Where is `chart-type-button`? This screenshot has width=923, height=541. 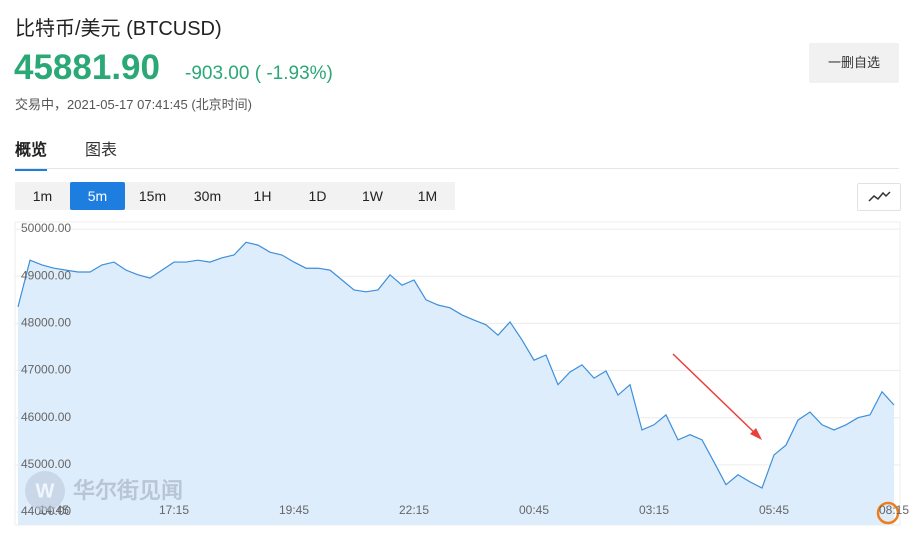
chart-type-button is located at coordinates (879, 197).